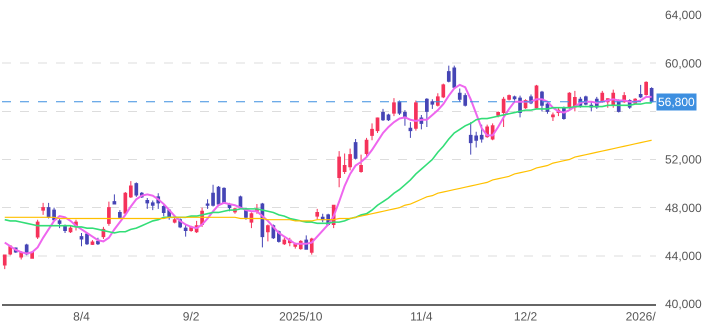 The width and height of the screenshot is (720, 332). What do you see at coordinates (301, 316) in the screenshot?
I see `x-tick-label: 2025/10` at bounding box center [301, 316].